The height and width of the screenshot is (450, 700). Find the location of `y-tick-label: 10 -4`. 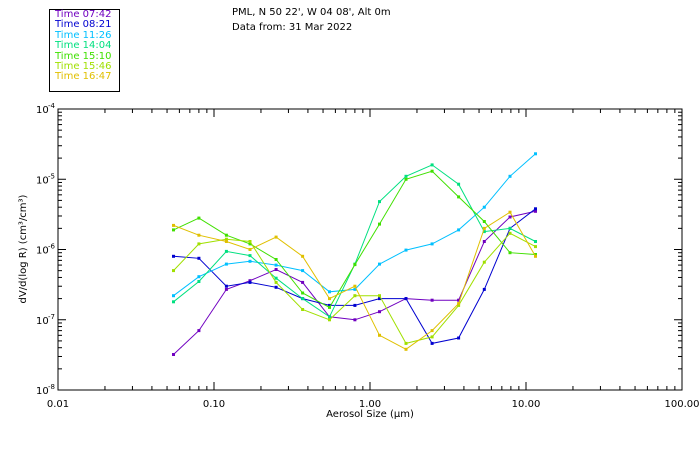

y-tick-label: 10 -4 is located at coordinates (46, 109).